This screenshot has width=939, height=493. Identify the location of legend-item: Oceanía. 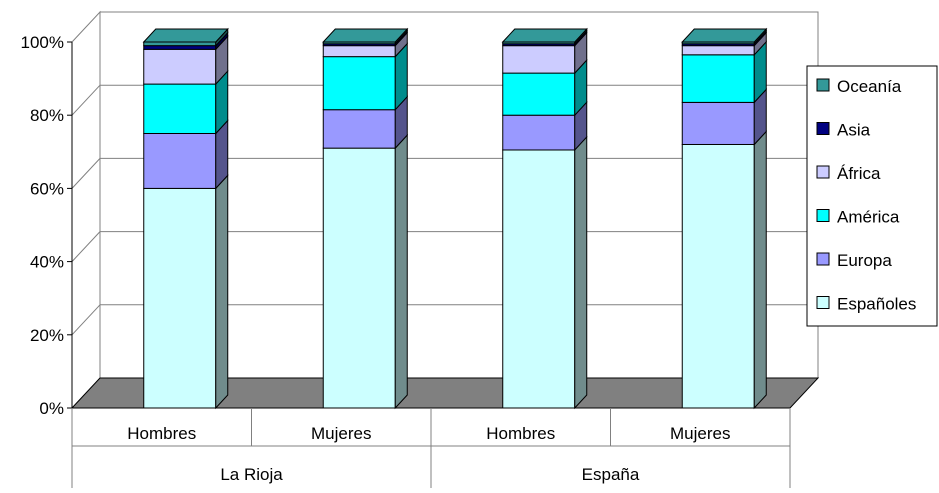
(859, 86).